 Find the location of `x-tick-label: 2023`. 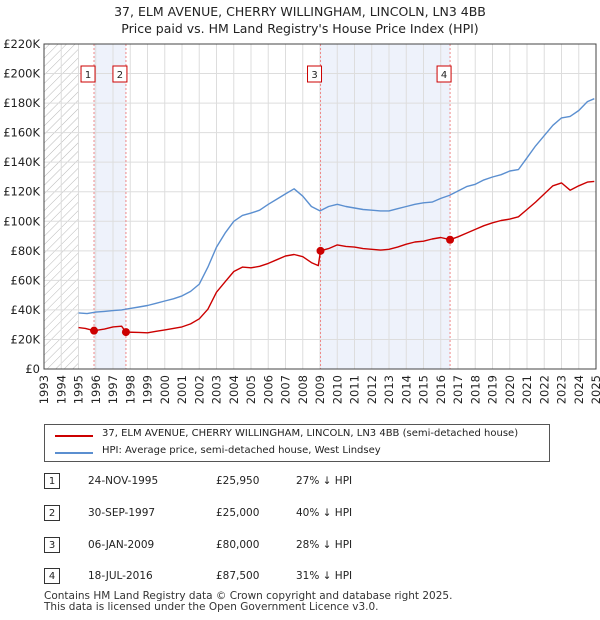

x-tick-label: 2023 is located at coordinates (562, 389).